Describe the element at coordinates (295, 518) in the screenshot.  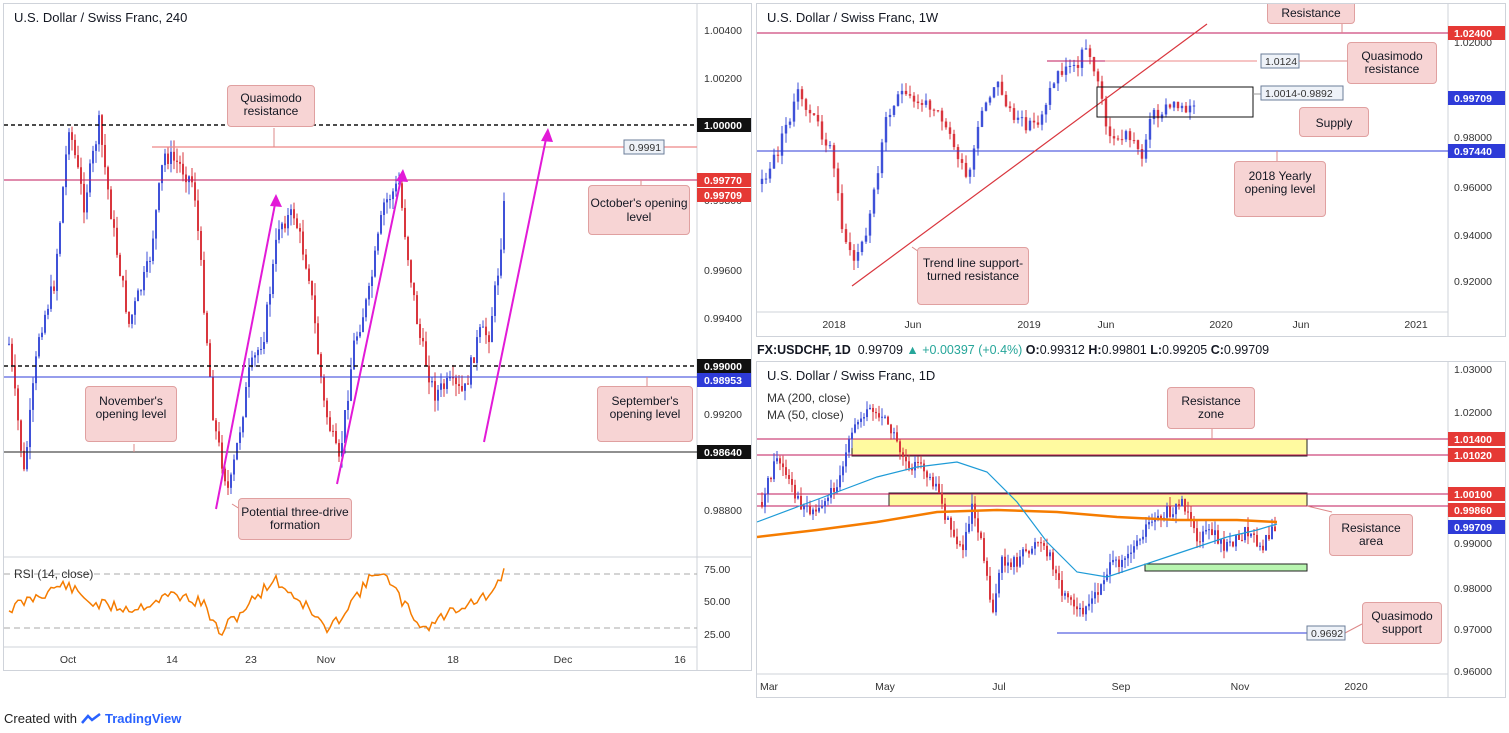
I see `drive-callout-text: Potential three-drive formation` at that location.